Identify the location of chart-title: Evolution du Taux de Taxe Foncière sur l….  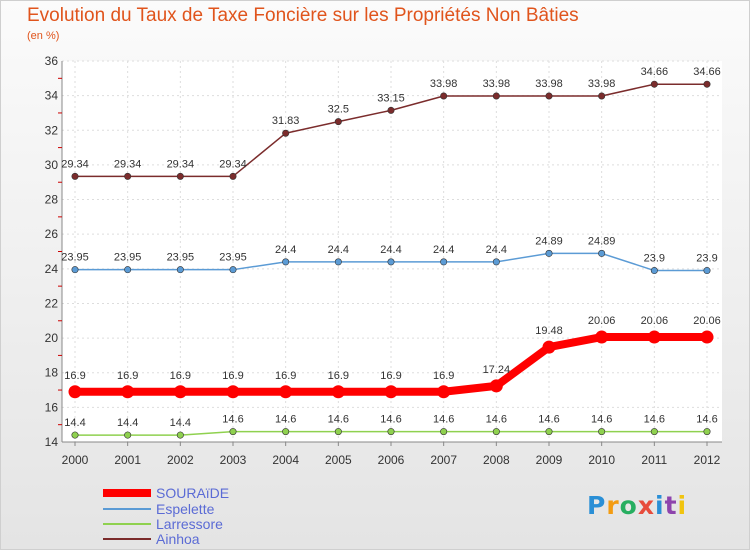
(303, 15).